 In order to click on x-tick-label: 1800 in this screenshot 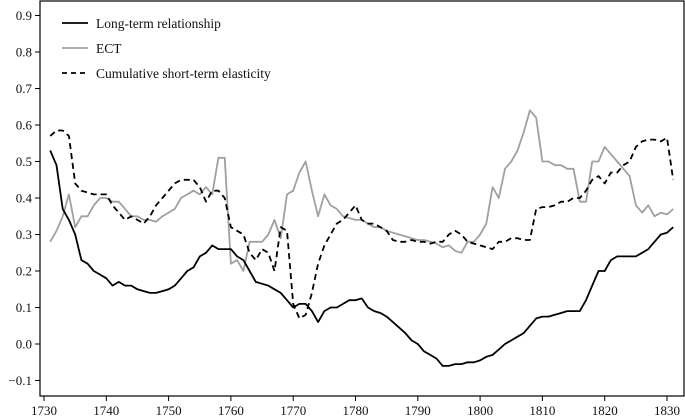, I will do `click(480, 410)`.